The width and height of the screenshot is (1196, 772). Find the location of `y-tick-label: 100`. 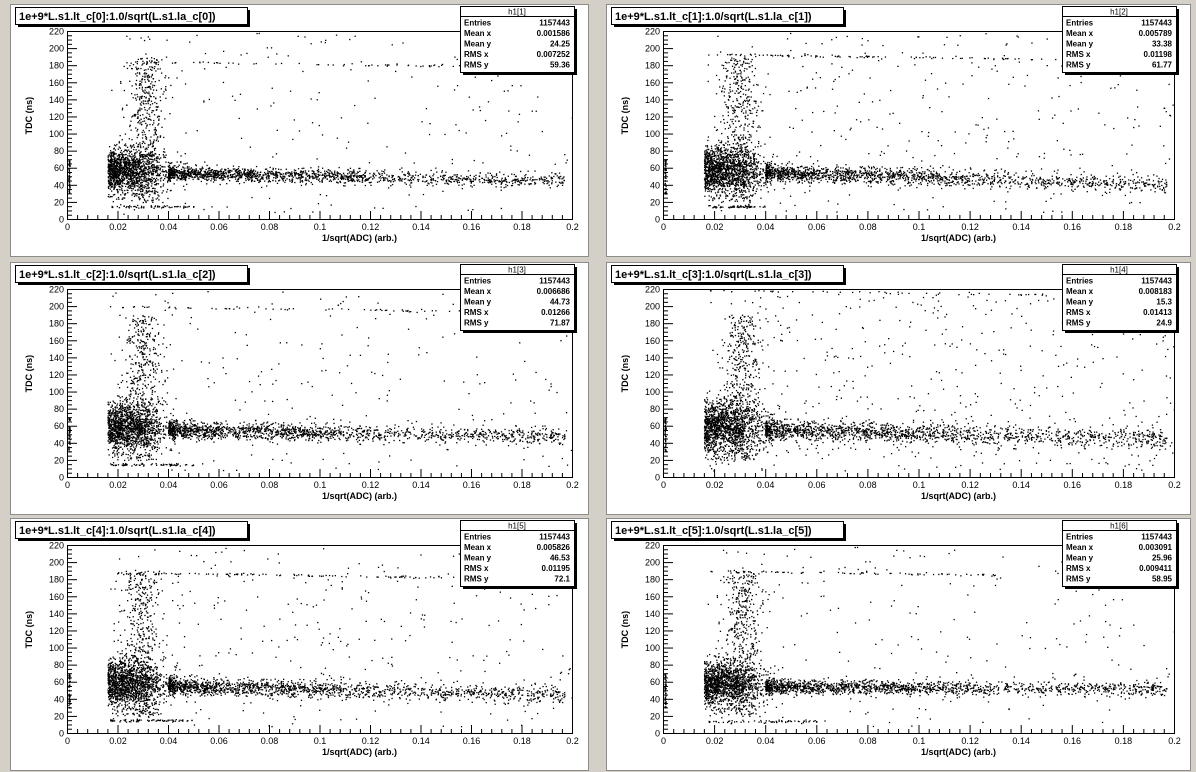

y-tick-label: 100 is located at coordinates (56, 134).